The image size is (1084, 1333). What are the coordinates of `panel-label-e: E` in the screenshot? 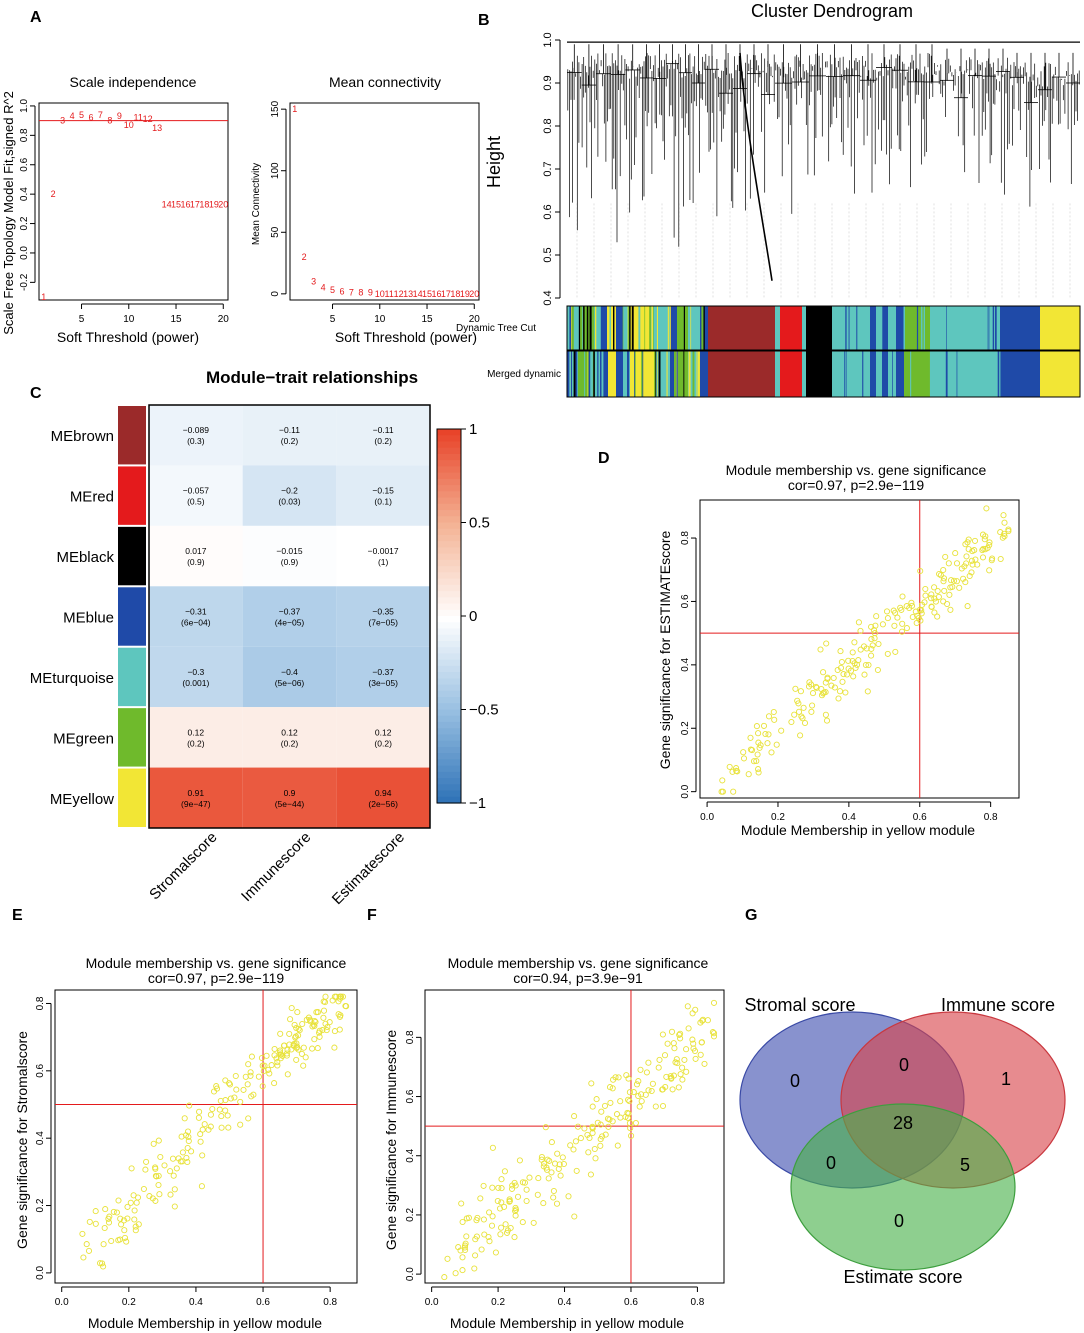 It's located at (17, 915).